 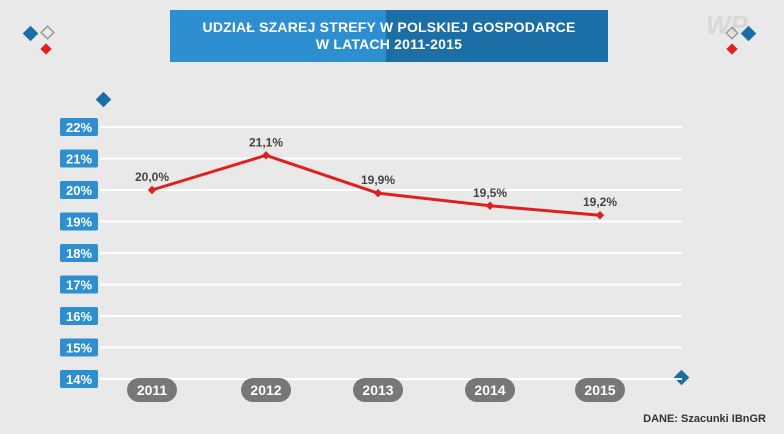 I want to click on y-tick-label: 22%, so click(x=79, y=127).